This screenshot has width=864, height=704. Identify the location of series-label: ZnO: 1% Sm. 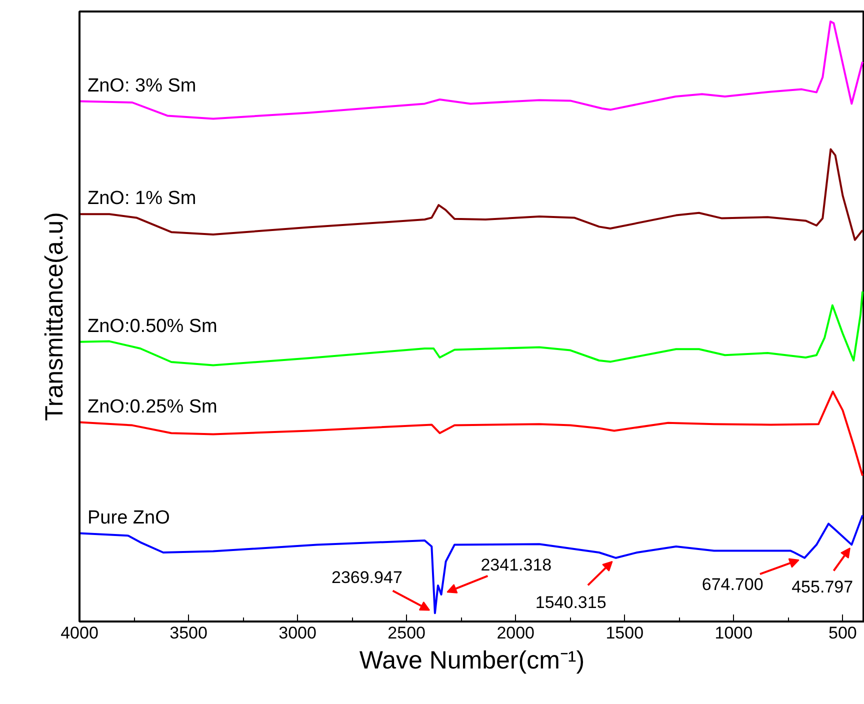
(142, 199).